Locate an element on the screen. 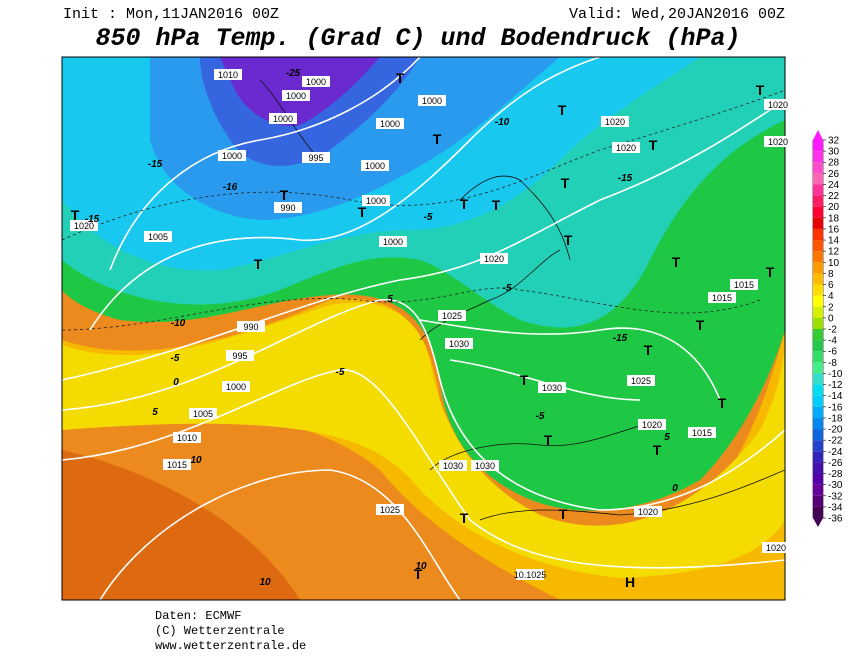 The height and width of the screenshot is (657, 850). colorbar-tick-label: -20 is located at coordinates (835, 430).